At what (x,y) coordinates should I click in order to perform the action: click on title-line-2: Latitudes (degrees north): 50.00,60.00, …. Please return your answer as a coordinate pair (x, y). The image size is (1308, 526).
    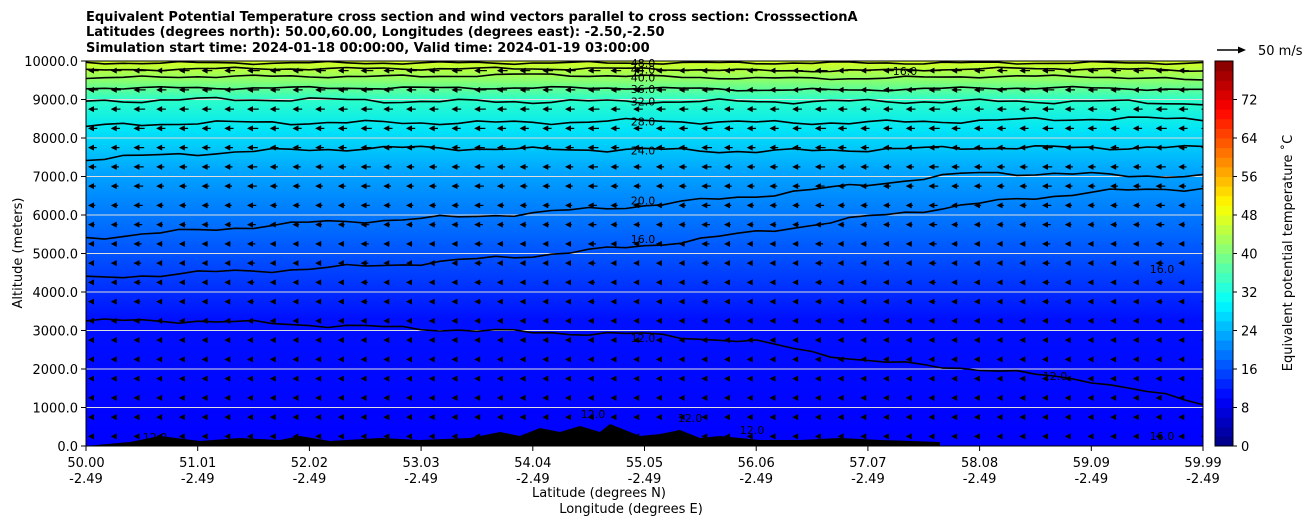
    Looking at the image, I should click on (375, 32).